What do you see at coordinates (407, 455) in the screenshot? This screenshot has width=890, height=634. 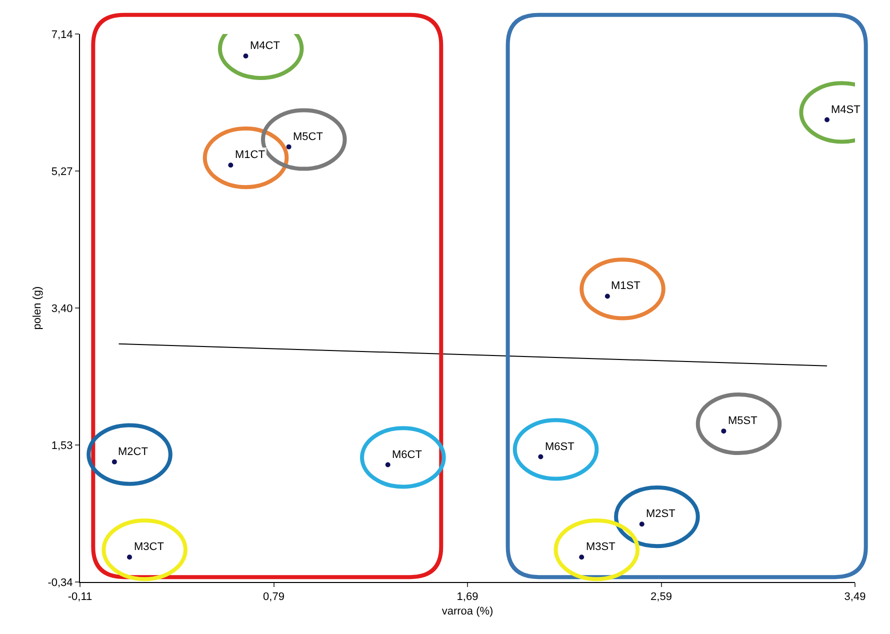 I see `annotation: M6CT` at bounding box center [407, 455].